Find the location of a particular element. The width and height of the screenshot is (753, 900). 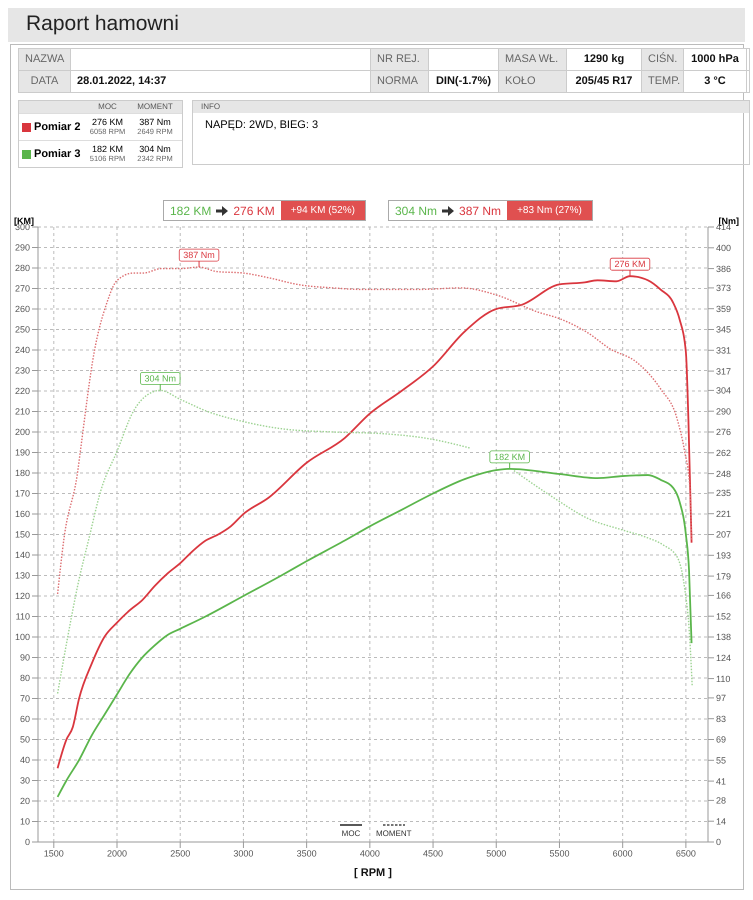

y-tick-label: 0 is located at coordinates (27, 842).